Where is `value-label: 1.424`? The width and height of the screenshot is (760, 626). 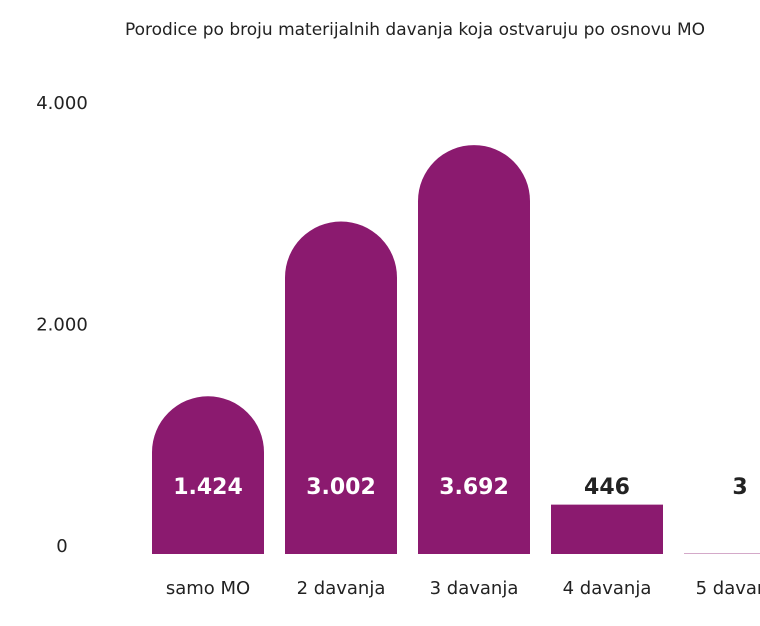
value-label: 1.424 is located at coordinates (208, 487).